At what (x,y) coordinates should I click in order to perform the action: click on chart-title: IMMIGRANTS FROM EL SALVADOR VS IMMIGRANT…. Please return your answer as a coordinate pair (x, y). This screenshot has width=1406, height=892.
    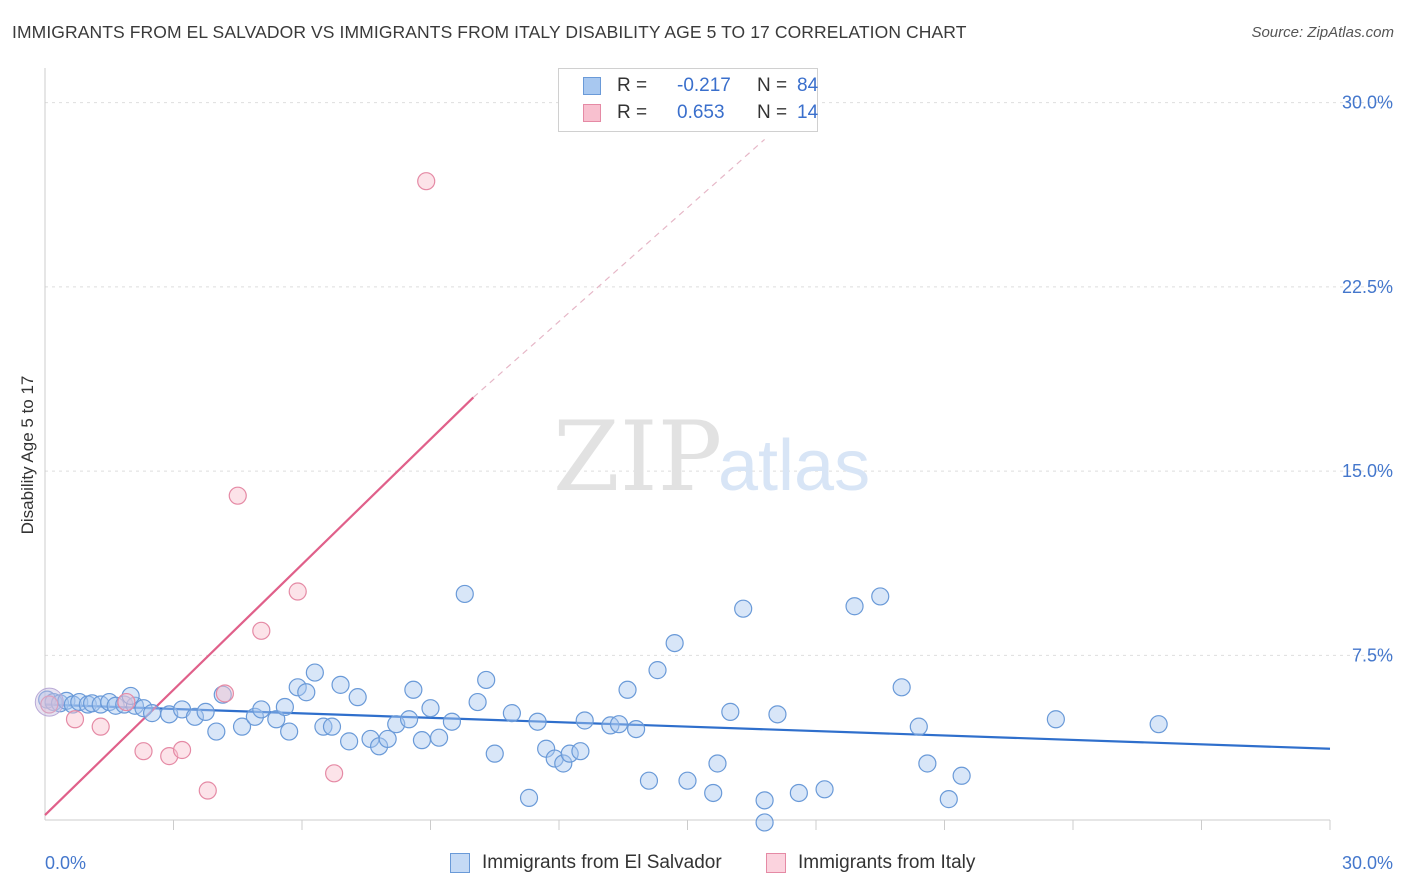
    Looking at the image, I should click on (489, 32).